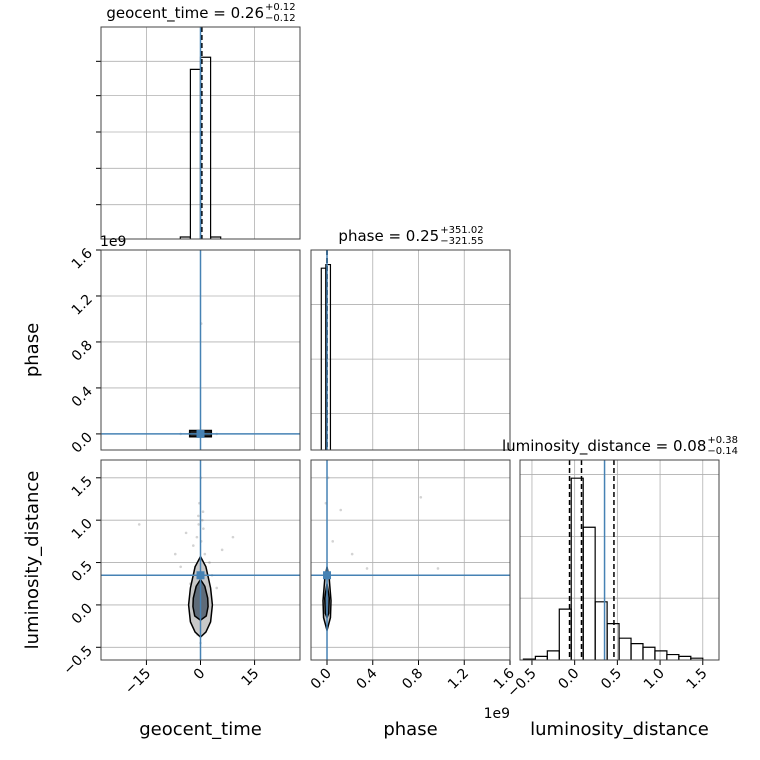 The image size is (760, 760). What do you see at coordinates (722, 440) in the screenshot?
I see `title-upper: +0.38` at bounding box center [722, 440].